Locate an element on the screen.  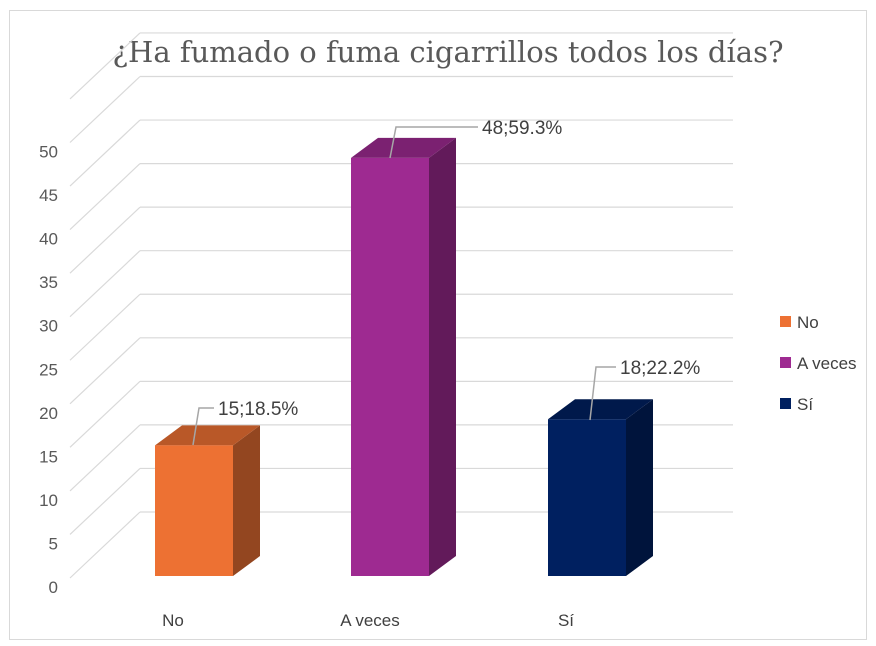
legend-label: A veces is located at coordinates (827, 363).